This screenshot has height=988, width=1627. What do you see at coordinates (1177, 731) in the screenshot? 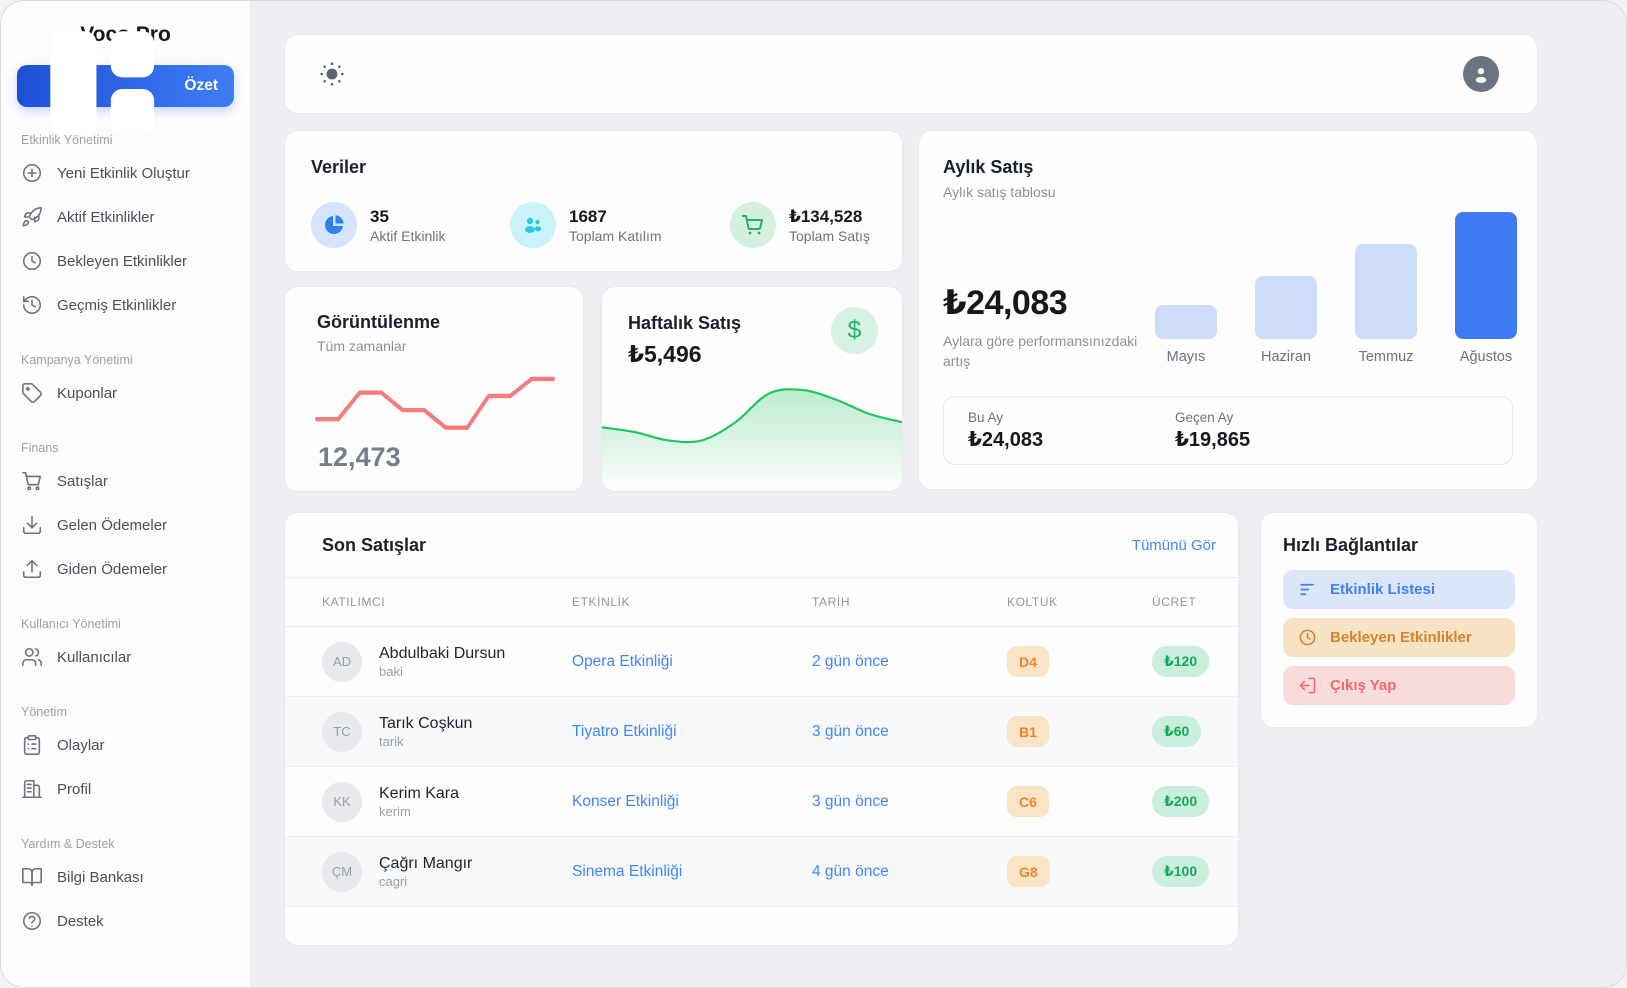
I see `price-badge: ₺60` at bounding box center [1177, 731].